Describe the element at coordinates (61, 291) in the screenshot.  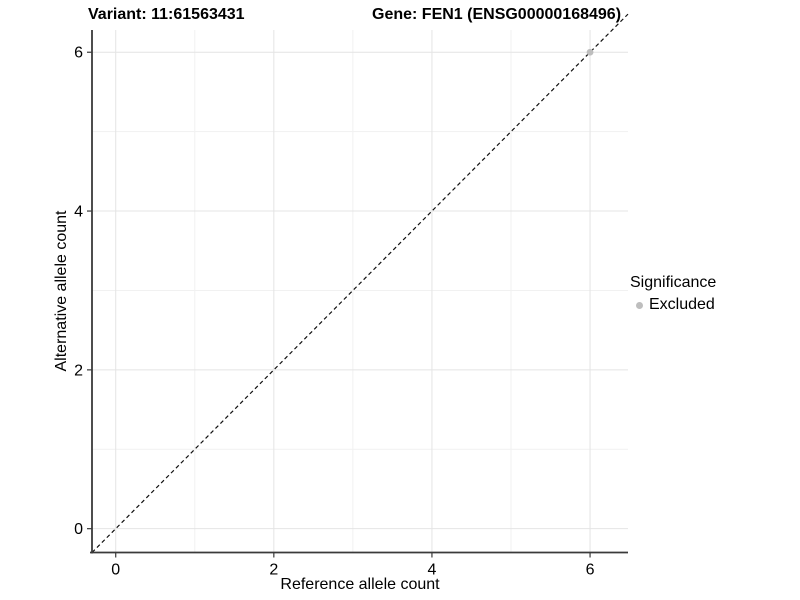
I see `y-axis-title: Alternative allele count` at that location.